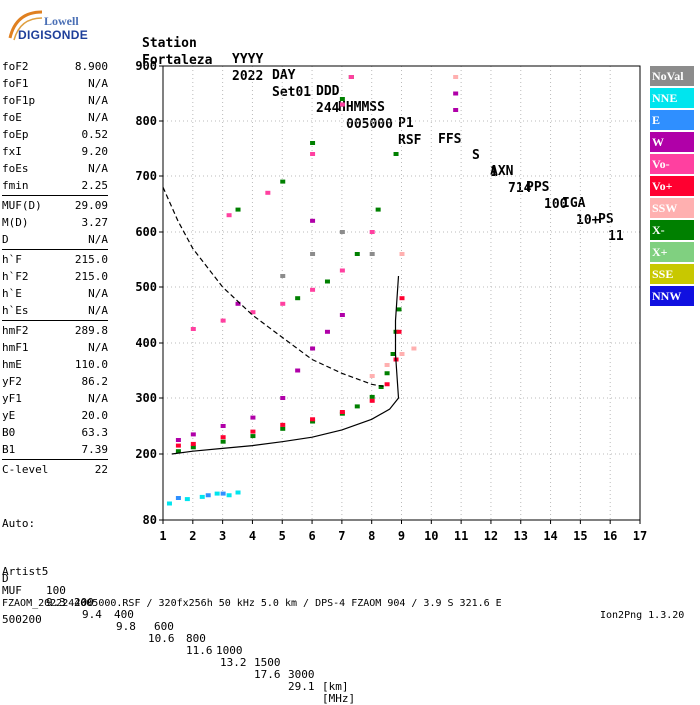 The height and width of the screenshot is (705, 700). I want to click on legend-item: E, so click(672, 120).